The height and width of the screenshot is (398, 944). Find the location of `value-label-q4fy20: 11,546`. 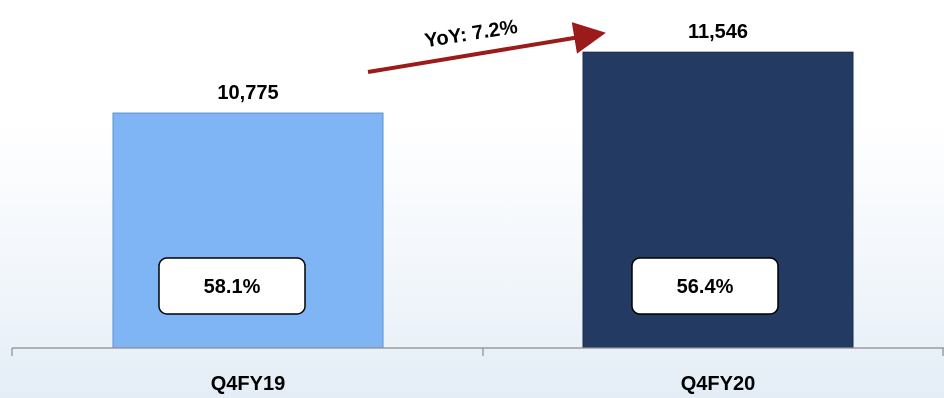

value-label-q4fy20: 11,546 is located at coordinates (718, 32).